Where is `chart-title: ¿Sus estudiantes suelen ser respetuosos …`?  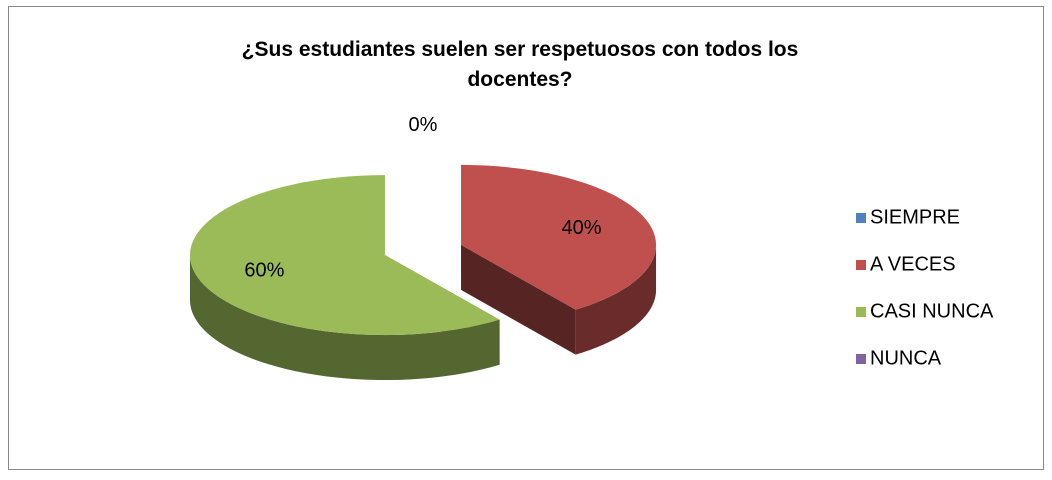 chart-title: ¿Sus estudiantes suelen ser respetuosos … is located at coordinates (520, 64).